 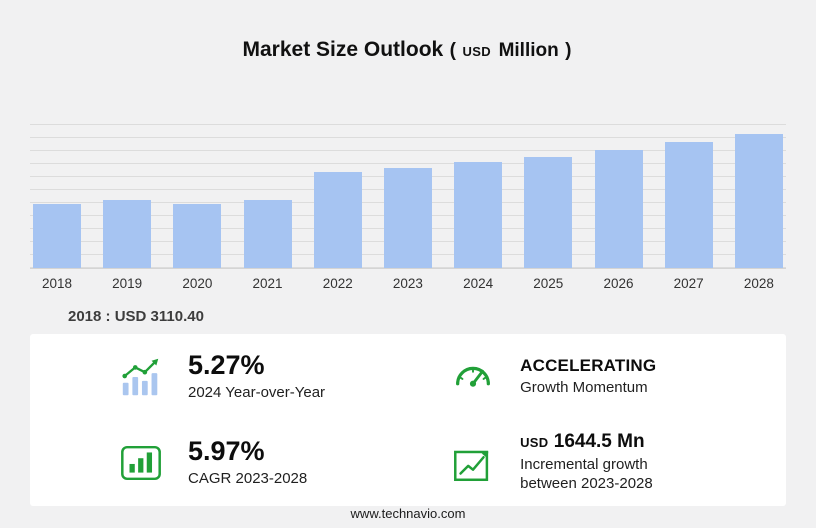 What do you see at coordinates (407, 217) in the screenshot?
I see `bar-2023` at bounding box center [407, 217].